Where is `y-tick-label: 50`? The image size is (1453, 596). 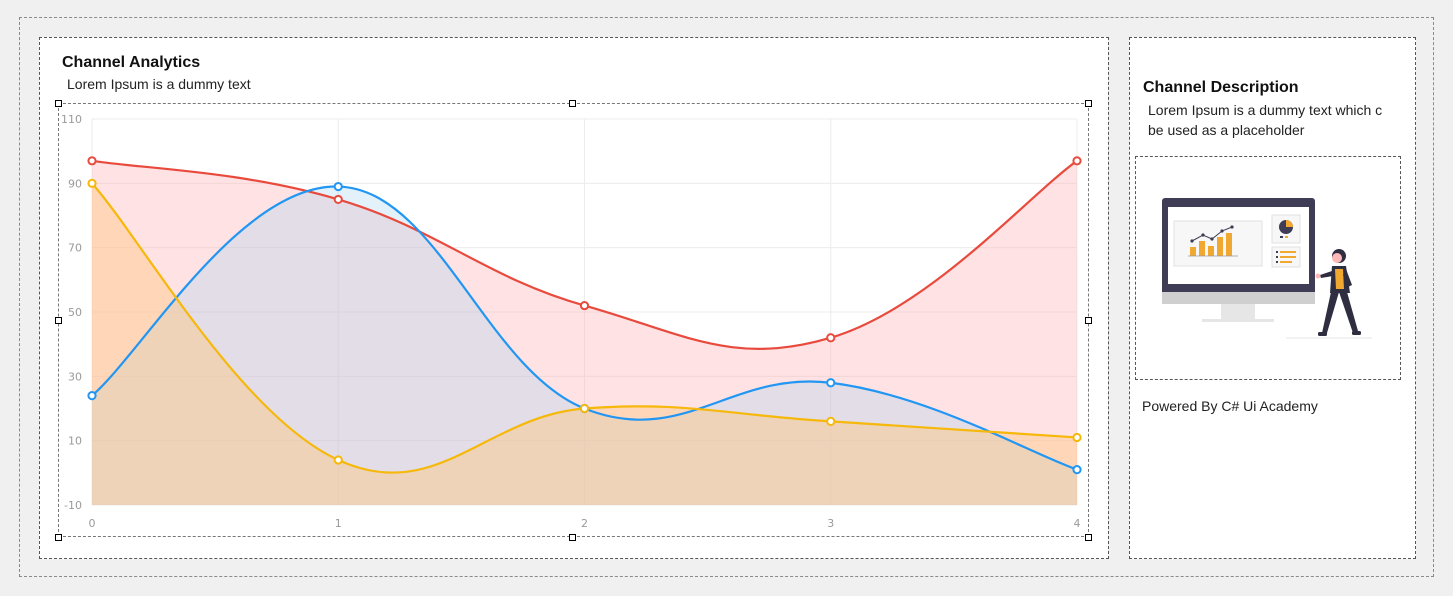
y-tick-label: 50 is located at coordinates (75, 312).